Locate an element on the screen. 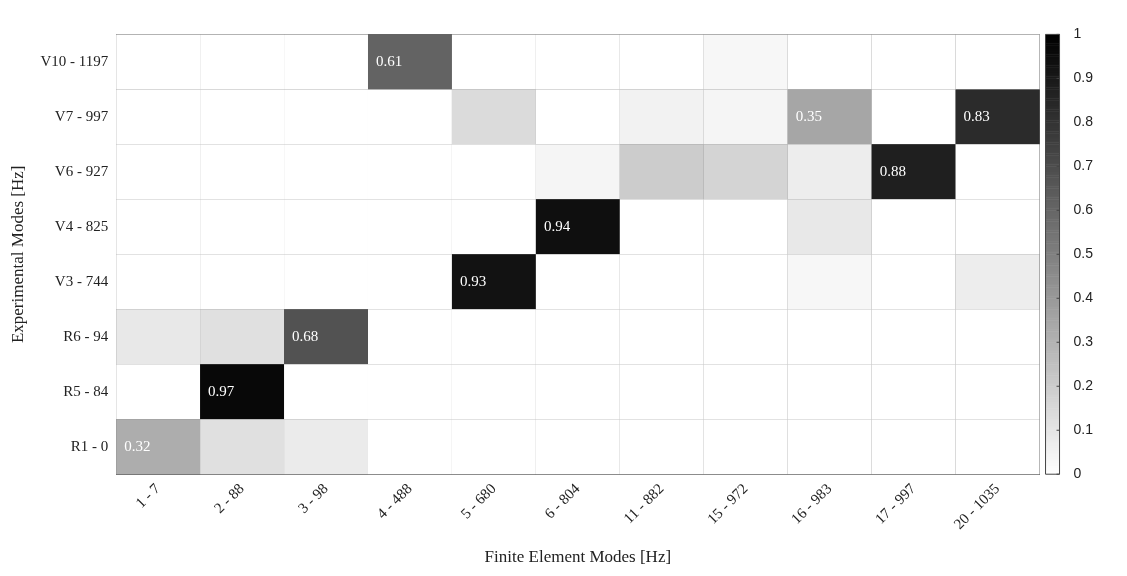 Image resolution: width=1127 pixels, height=576 pixels. y-axis-title: Experimental Modes [Hz] is located at coordinates (17, 254).